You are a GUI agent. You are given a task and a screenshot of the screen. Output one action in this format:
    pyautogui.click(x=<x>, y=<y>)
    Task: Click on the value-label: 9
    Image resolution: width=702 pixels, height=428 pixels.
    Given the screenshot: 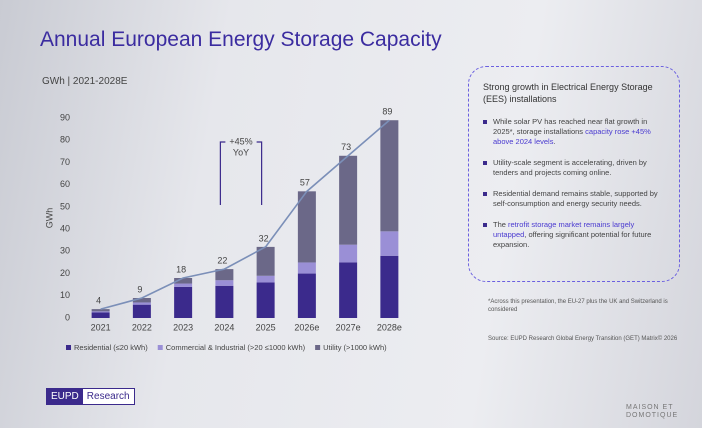 What is the action you would take?
    pyautogui.click(x=139, y=289)
    